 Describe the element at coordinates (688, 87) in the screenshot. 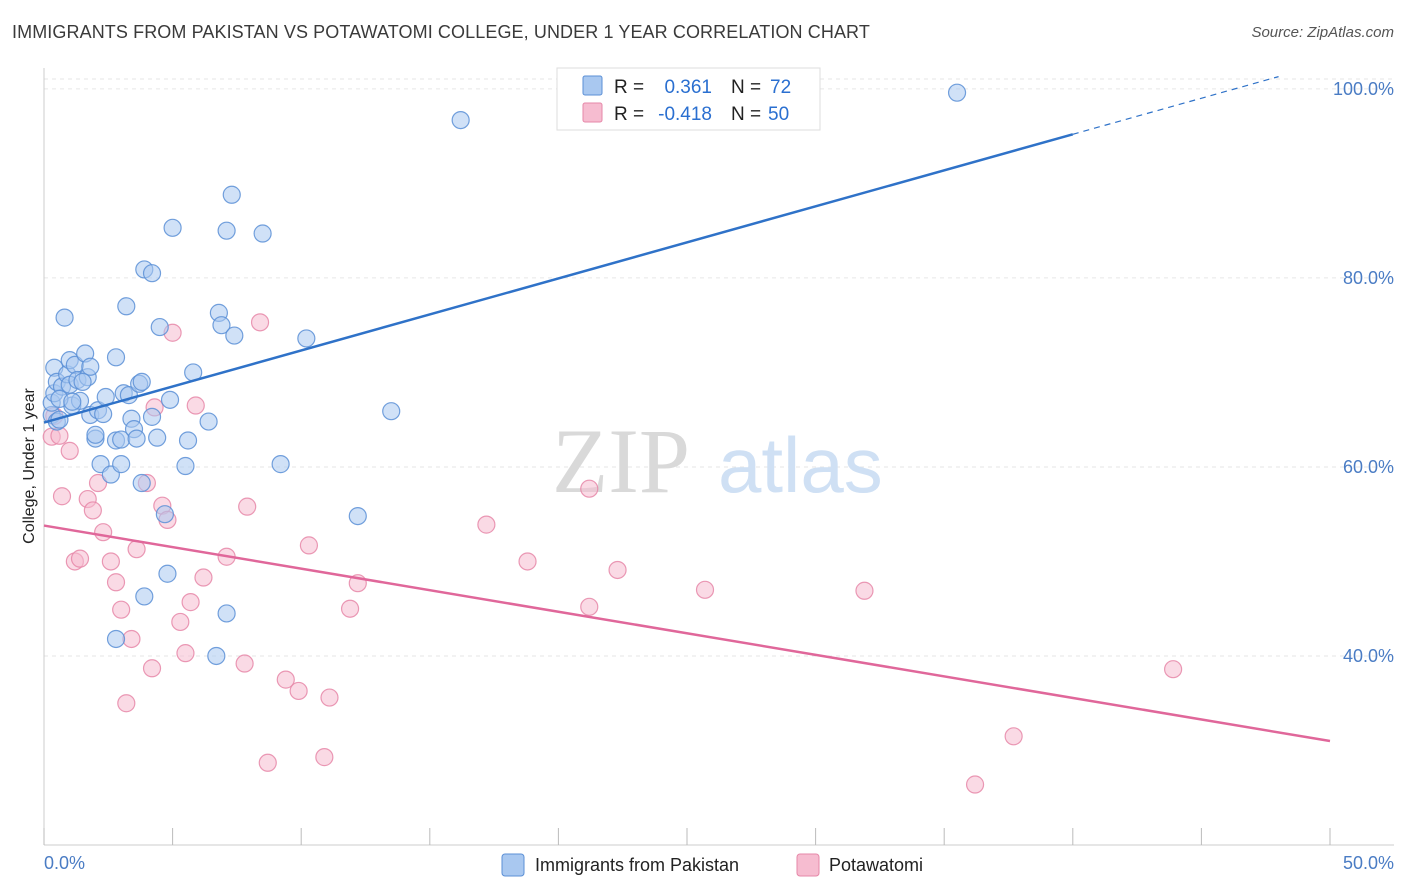

I see `legend-r-value: 0.361` at that location.